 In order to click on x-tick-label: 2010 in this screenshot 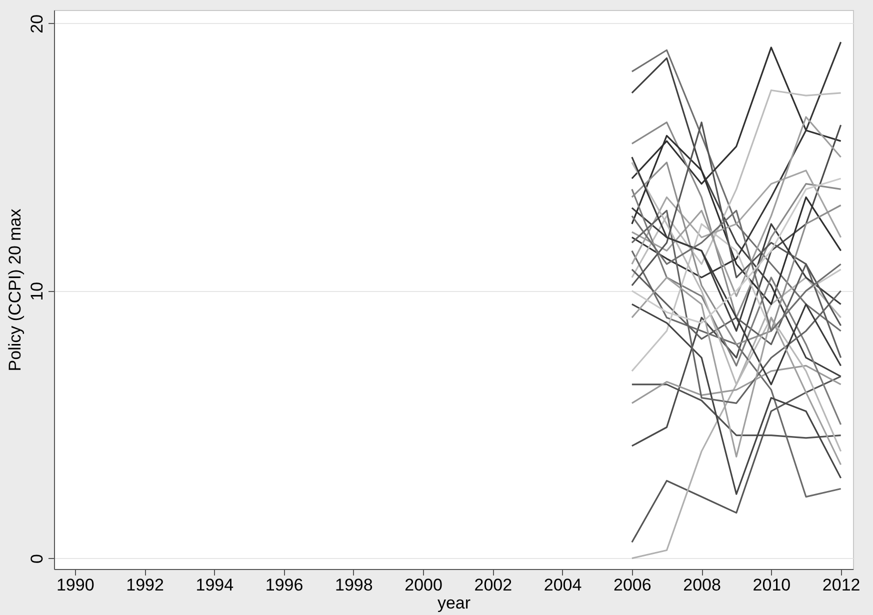, I will do `click(771, 585)`.